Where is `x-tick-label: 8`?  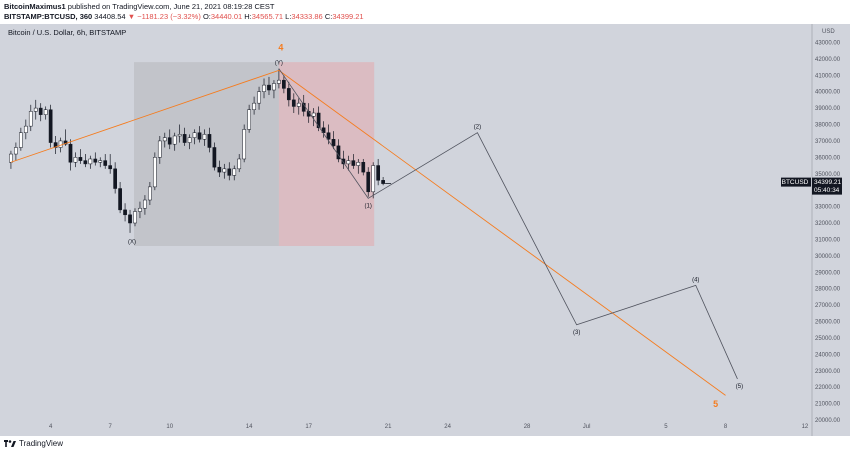
x-tick-label: 8 is located at coordinates (726, 427).